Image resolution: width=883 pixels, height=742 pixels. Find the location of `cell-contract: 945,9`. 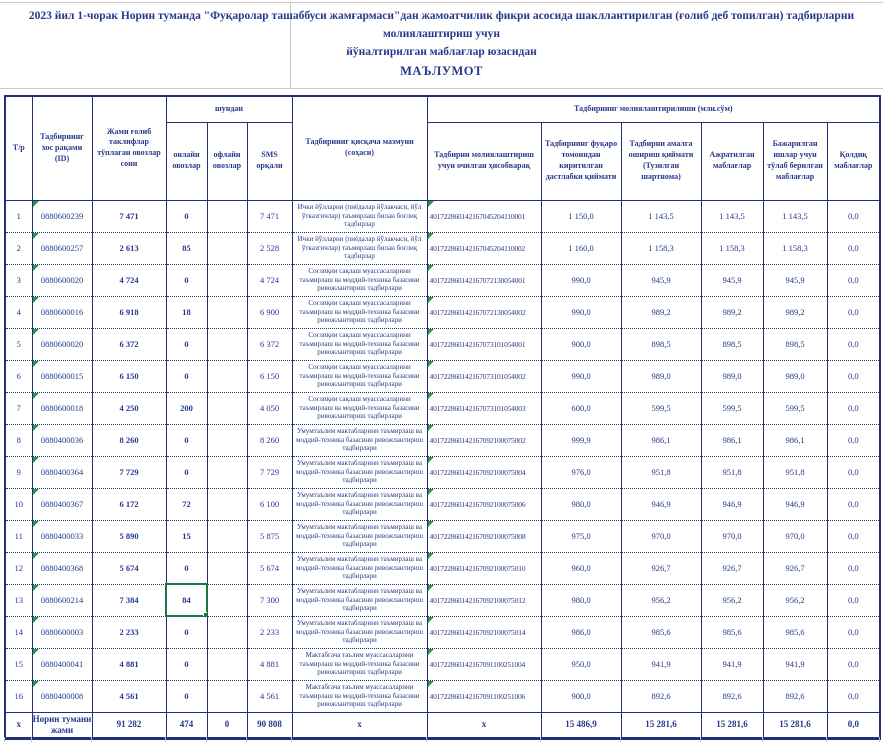

cell-contract: 945,9 is located at coordinates (661, 280).